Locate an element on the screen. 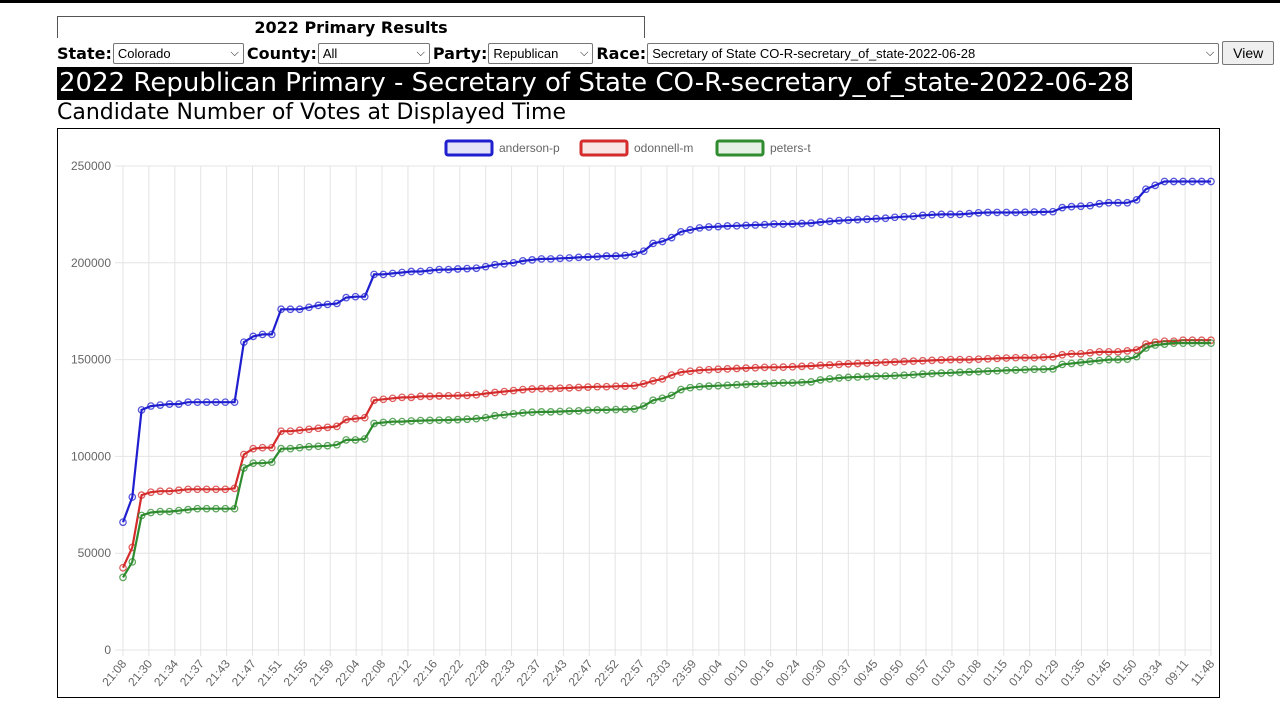  x-tick-label: 22:33 is located at coordinates (503, 673).